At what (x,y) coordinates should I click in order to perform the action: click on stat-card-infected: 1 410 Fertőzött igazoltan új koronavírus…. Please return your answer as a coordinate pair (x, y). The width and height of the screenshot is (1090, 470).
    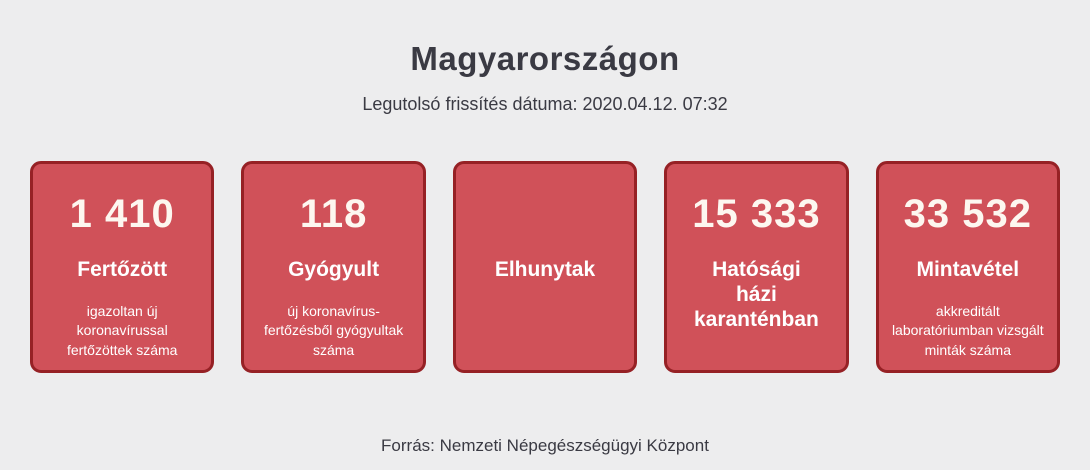
    Looking at the image, I should click on (122, 267).